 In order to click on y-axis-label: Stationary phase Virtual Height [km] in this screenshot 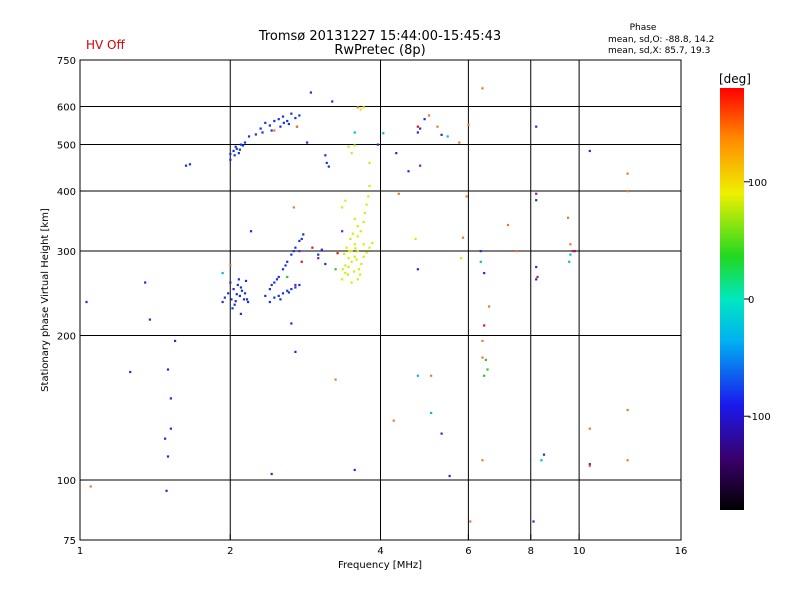, I will do `click(45, 300)`.